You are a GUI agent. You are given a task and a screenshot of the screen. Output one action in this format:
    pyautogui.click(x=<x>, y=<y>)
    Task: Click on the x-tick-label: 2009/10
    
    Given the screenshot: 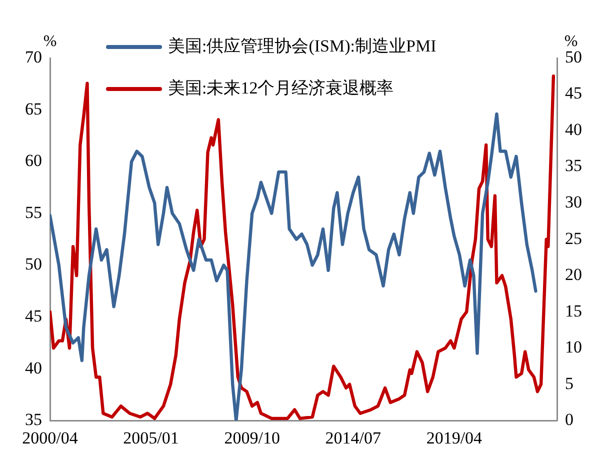 What is the action you would take?
    pyautogui.click(x=252, y=438)
    